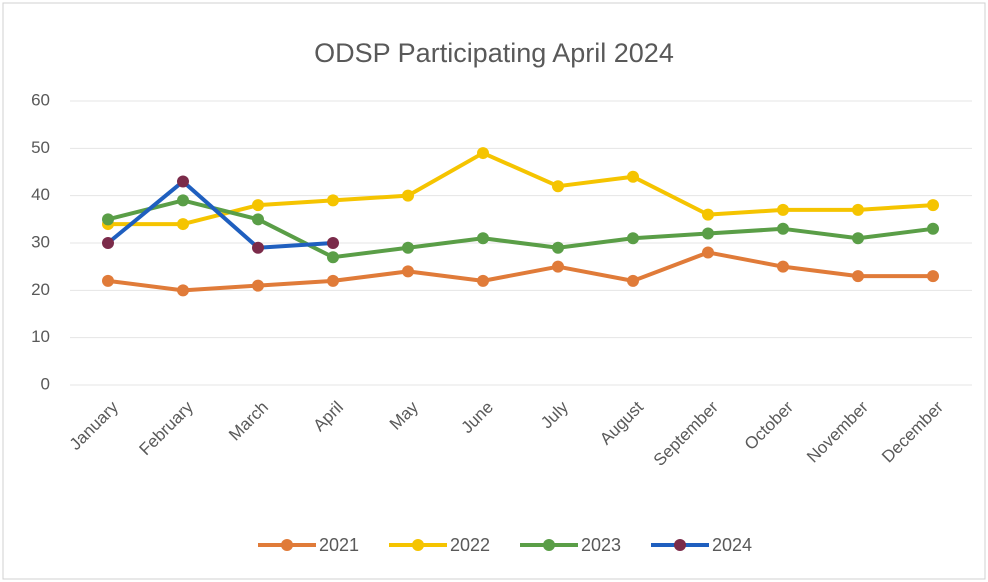 This screenshot has width=988, height=582. What do you see at coordinates (732, 545) in the screenshot?
I see `legend-label: 2024` at bounding box center [732, 545].